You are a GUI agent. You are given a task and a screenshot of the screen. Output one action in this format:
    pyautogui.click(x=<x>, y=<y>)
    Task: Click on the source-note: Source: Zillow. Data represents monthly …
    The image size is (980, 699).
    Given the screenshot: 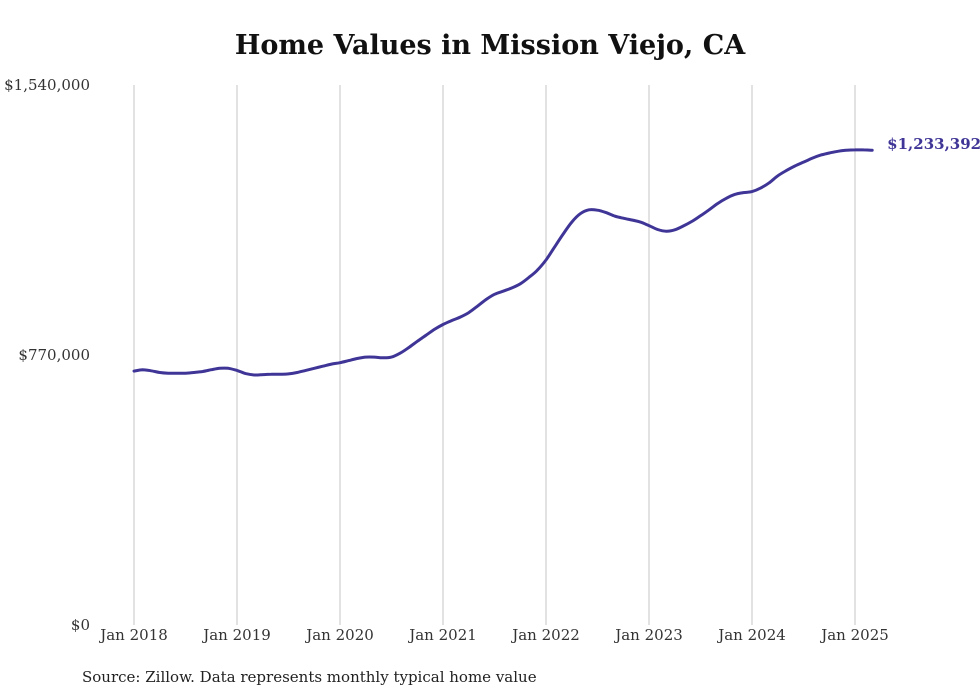 What is the action you would take?
    pyautogui.click(x=309, y=677)
    